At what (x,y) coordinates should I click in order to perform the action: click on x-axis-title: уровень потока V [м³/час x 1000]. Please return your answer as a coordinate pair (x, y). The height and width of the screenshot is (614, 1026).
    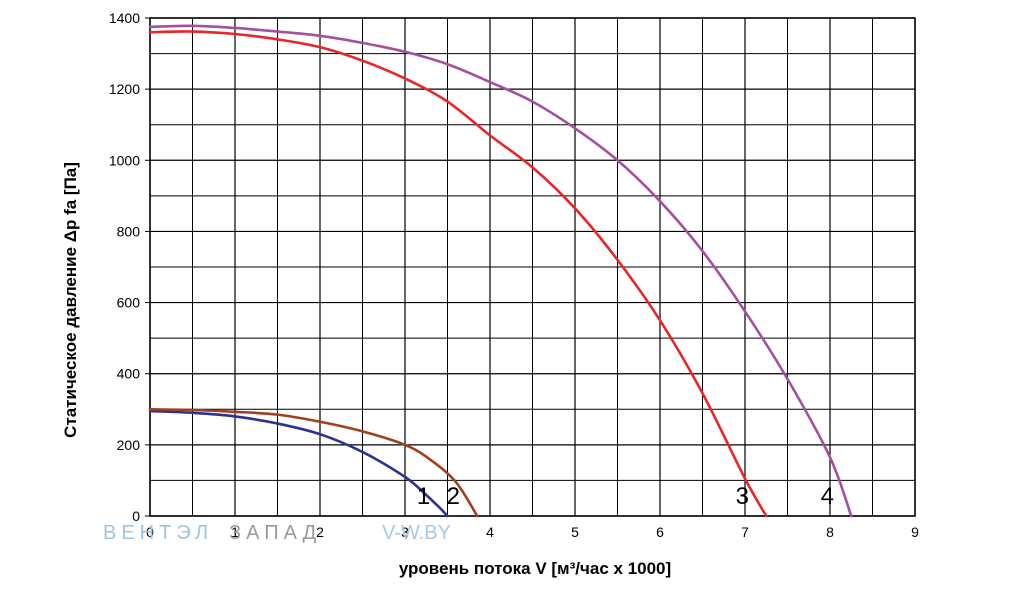
    Looking at the image, I should click on (535, 568).